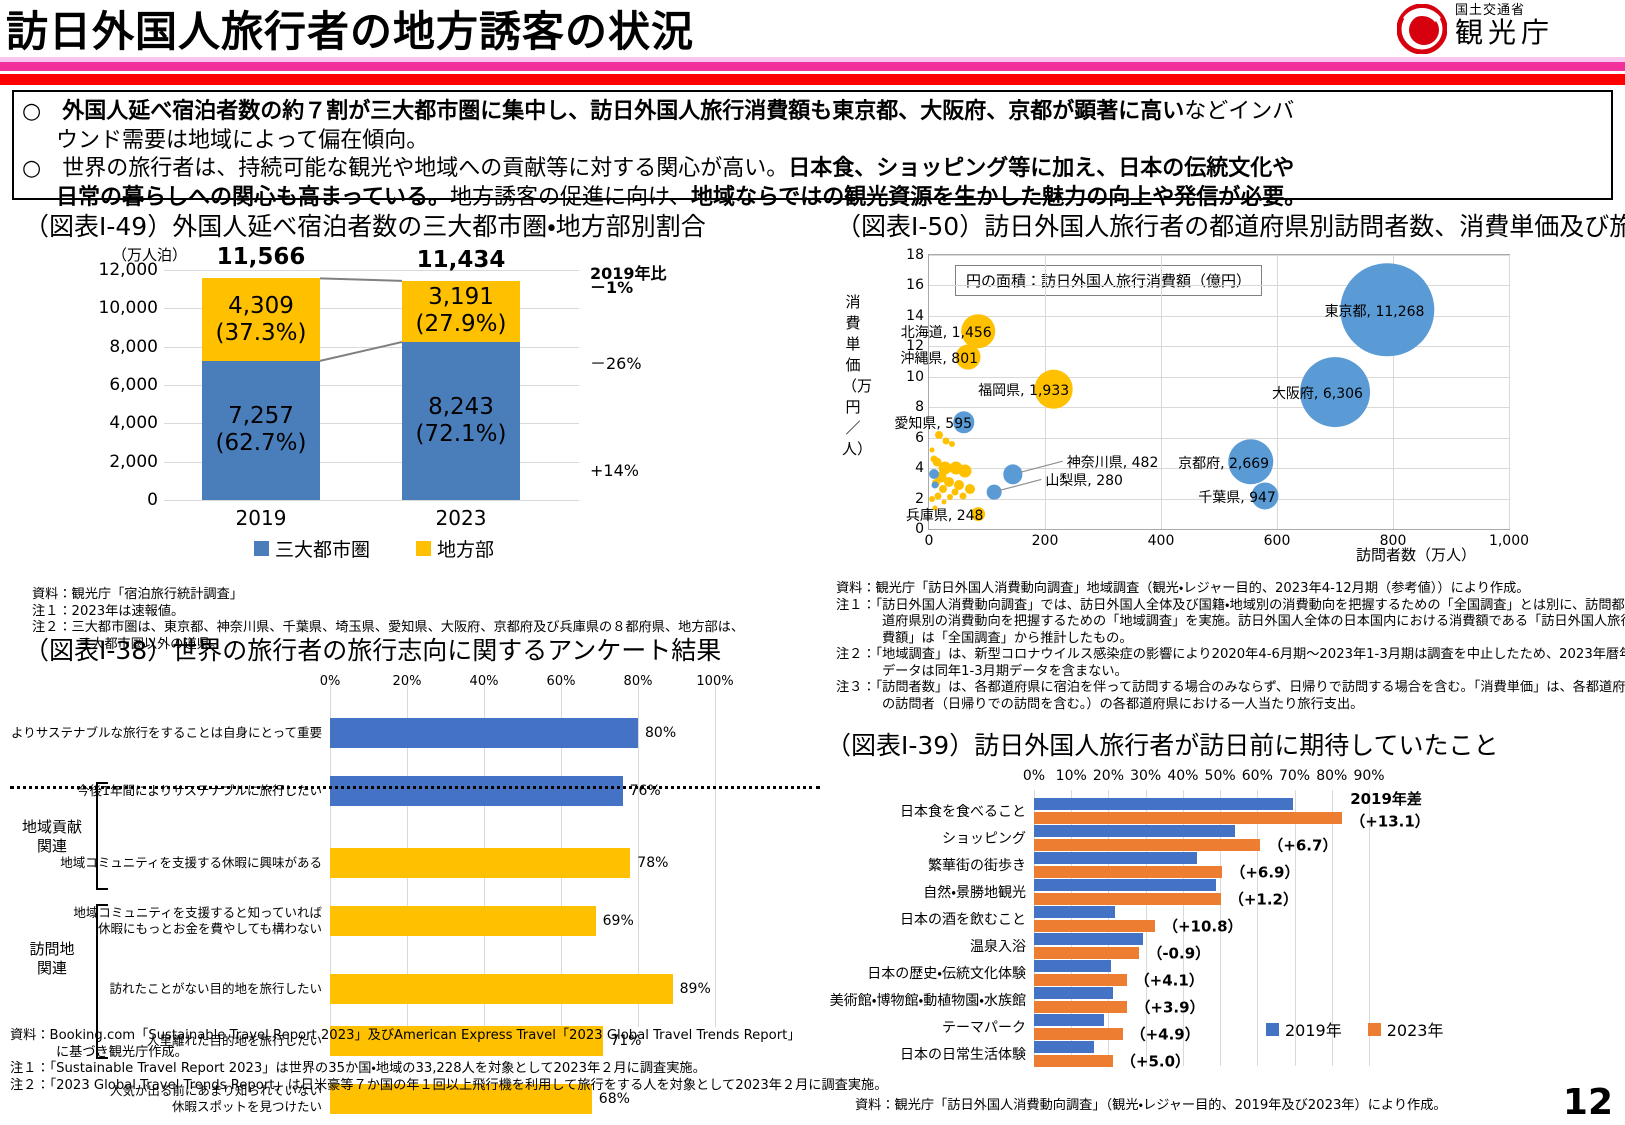 The image size is (1625, 1125). I want to click on fig49-legend: 三大都市圏 地方部, so click(374, 548).